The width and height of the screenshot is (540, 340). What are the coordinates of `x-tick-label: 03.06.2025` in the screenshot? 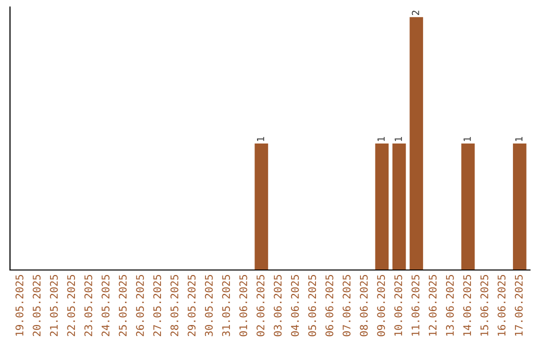 It's located at (278, 305).